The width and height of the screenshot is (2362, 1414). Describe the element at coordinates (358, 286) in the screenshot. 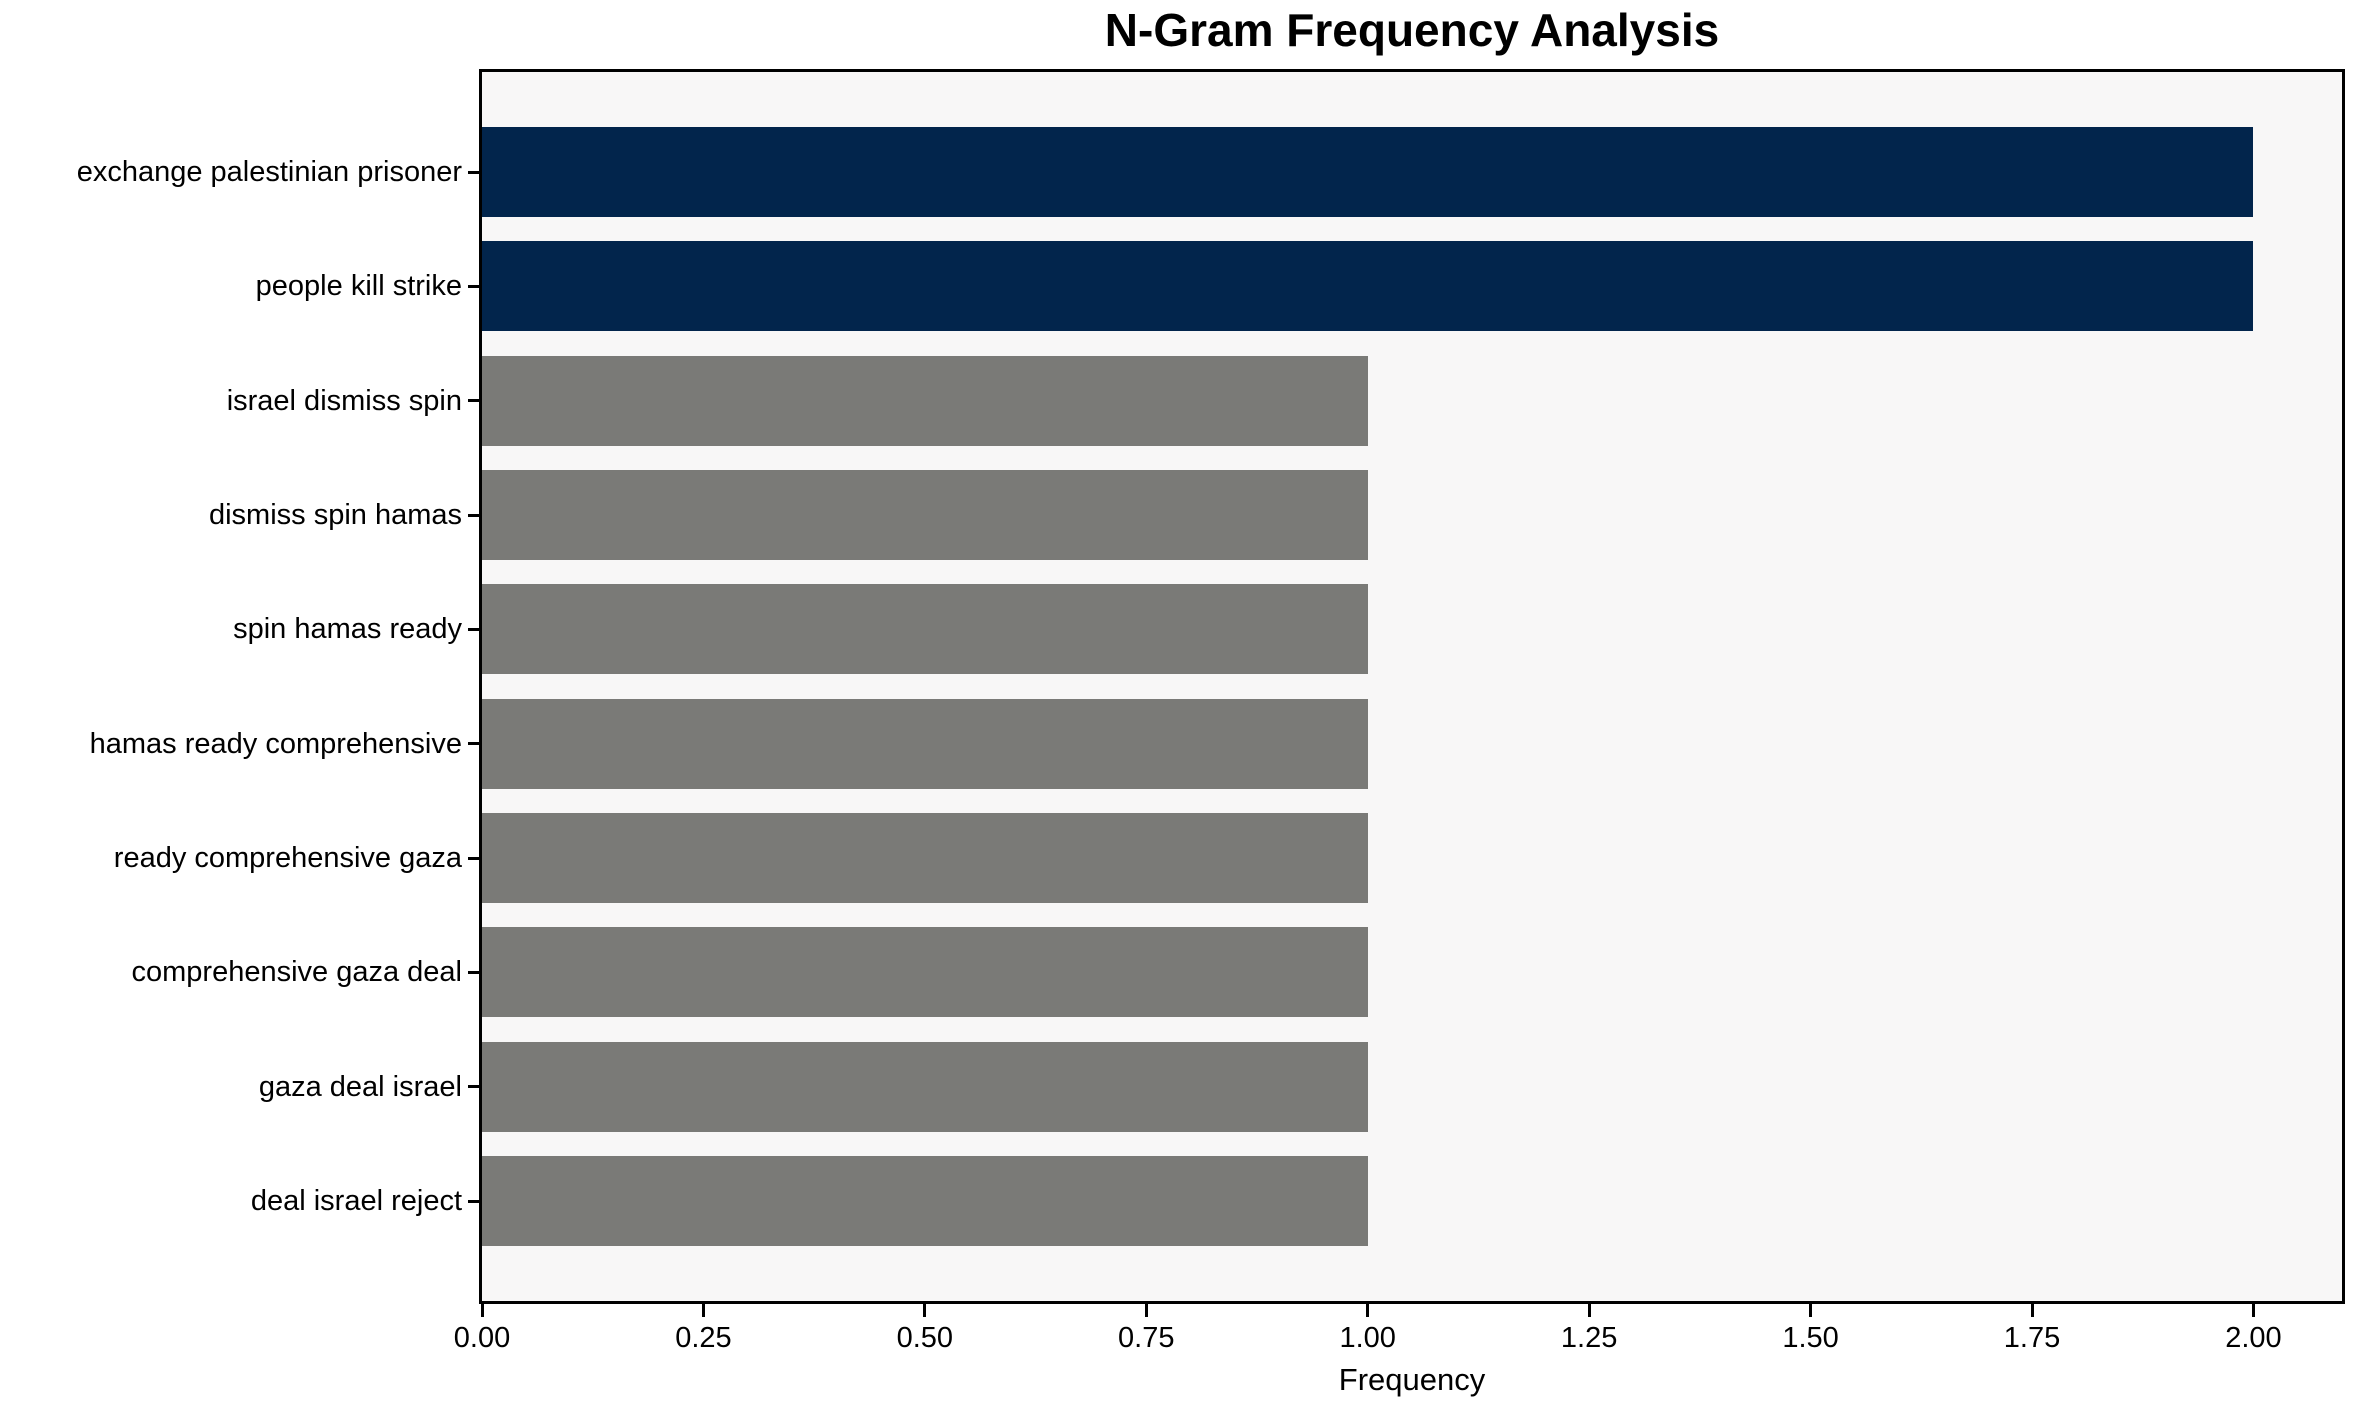

I see `y-tick-label: people kill strike` at that location.